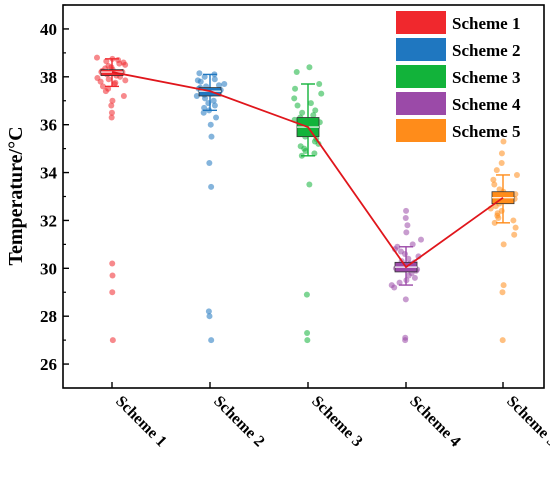 The height and width of the screenshot is (483, 550). Describe the element at coordinates (337, 422) in the screenshot. I see `x-tick-label: Scheme 3` at that location.